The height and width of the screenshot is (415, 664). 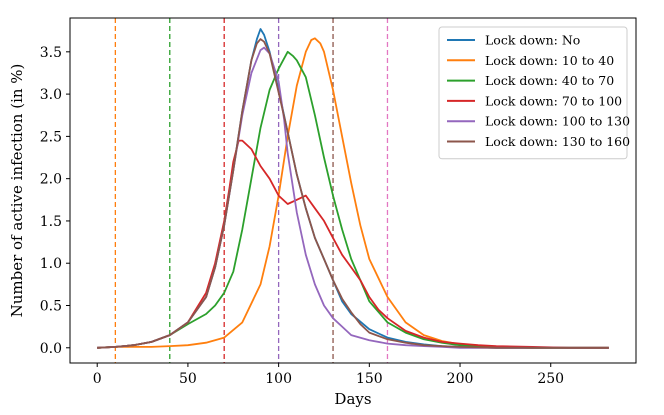 I want to click on y-tick-label: 1.5, so click(x=51, y=222).